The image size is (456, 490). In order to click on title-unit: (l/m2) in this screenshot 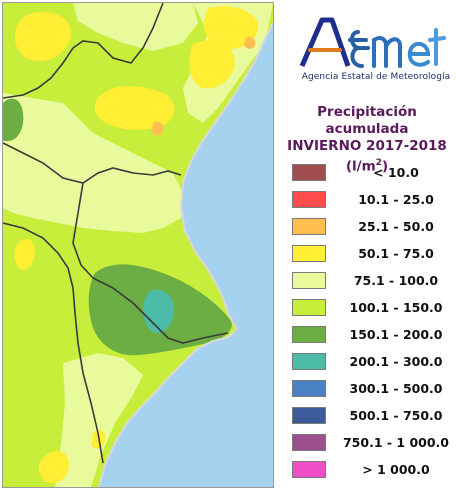, I will do `click(367, 165)`.